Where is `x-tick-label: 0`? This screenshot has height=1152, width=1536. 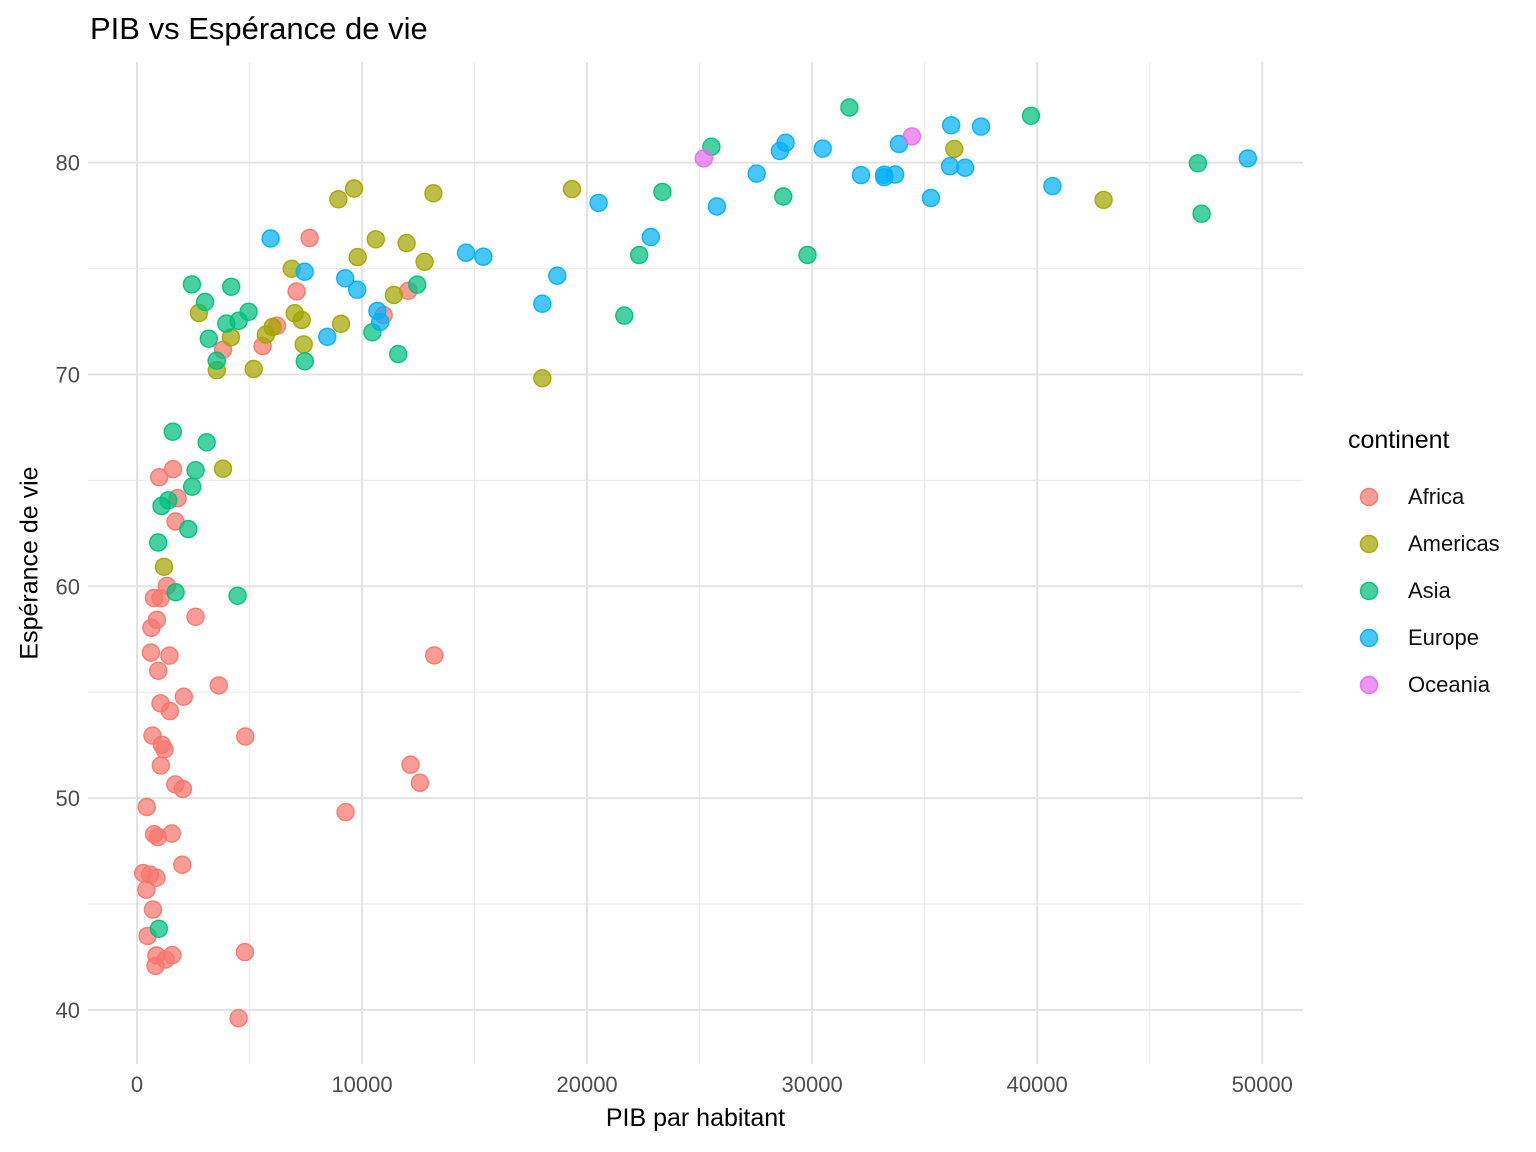 x-tick-label: 0 is located at coordinates (137, 1084).